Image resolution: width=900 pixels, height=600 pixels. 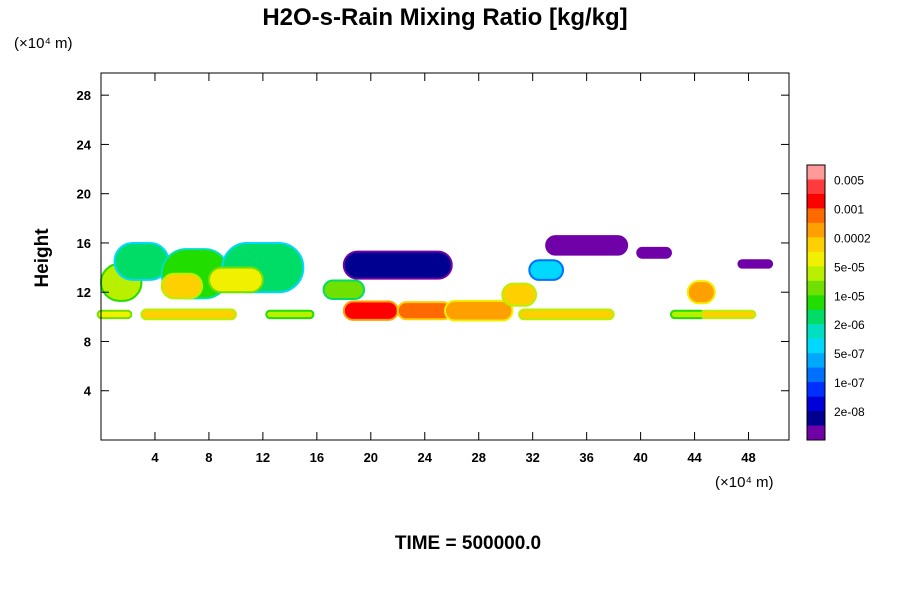 I want to click on x-tick-label: 32, so click(x=532, y=457).